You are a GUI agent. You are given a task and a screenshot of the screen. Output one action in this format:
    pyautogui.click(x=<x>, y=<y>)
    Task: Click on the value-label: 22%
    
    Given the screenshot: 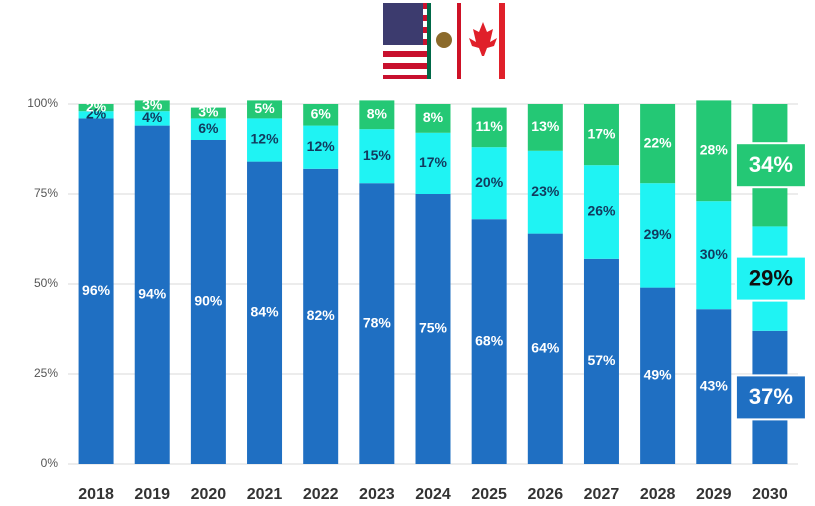 What is the action you would take?
    pyautogui.click(x=658, y=142)
    